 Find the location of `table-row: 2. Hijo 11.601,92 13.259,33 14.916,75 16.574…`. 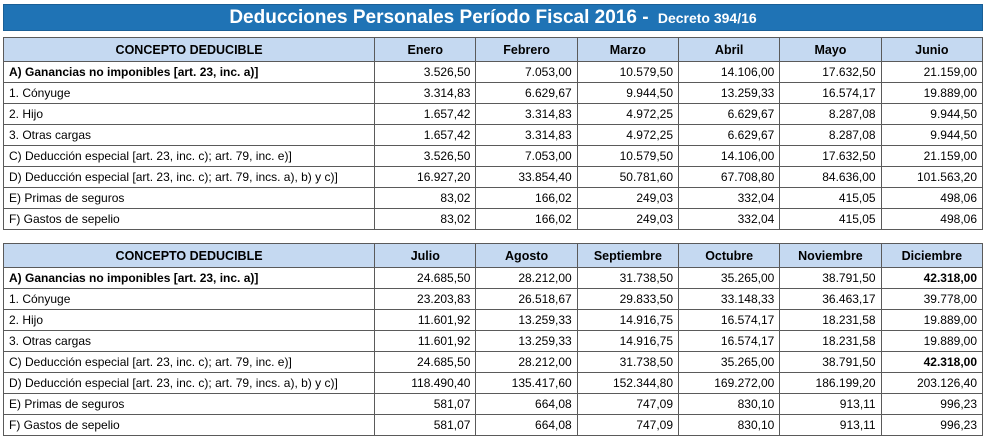

table-row: 2. Hijo 11.601,92 13.259,33 14.916,75 16.574… is located at coordinates (493, 320).